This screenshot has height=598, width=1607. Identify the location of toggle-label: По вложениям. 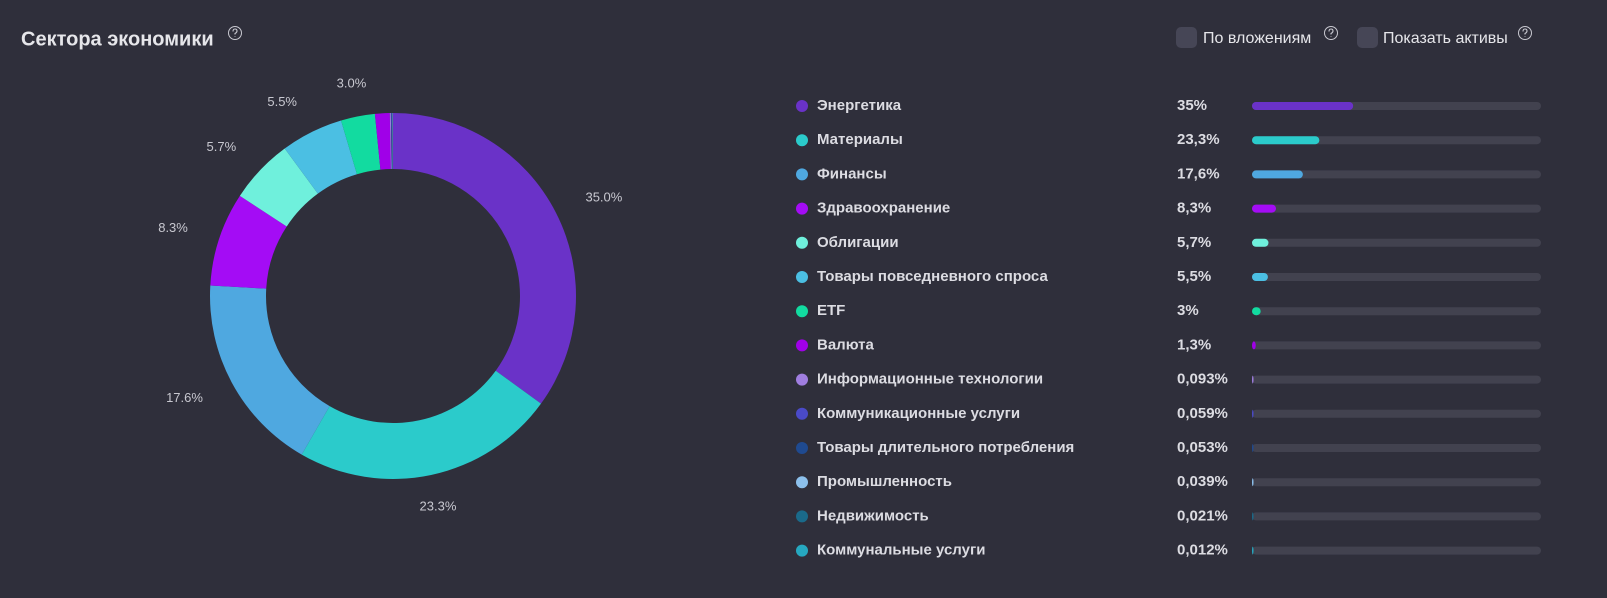
(1257, 38).